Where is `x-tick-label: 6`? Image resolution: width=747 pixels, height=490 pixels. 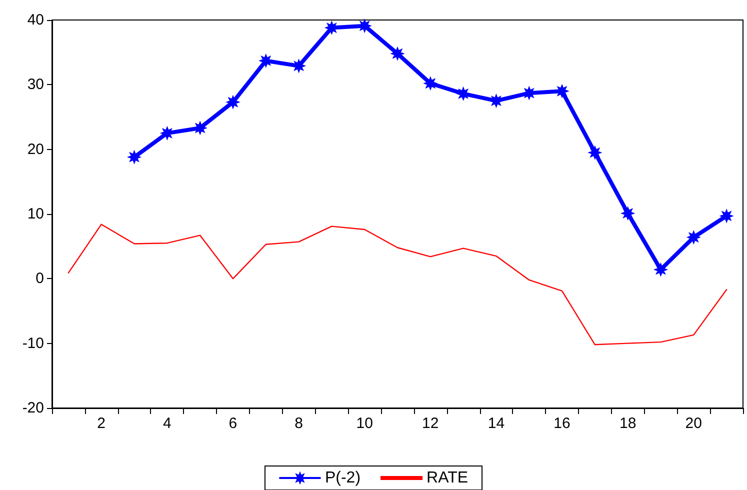 x-tick-label: 6 is located at coordinates (233, 423).